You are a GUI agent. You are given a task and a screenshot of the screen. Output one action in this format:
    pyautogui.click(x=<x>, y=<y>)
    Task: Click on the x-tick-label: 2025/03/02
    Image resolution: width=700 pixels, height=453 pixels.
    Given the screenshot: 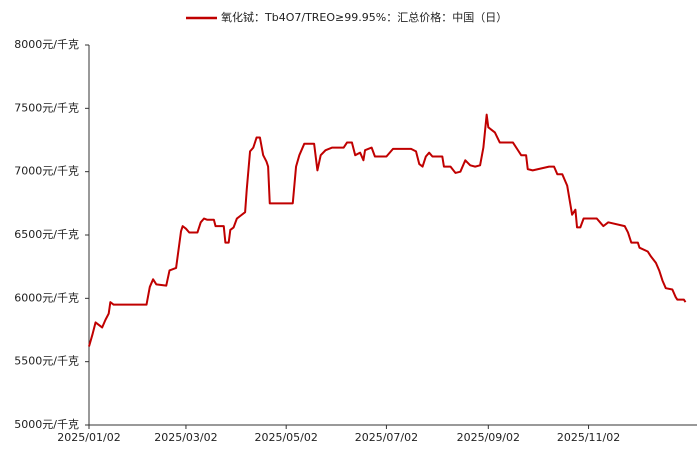 What is the action you would take?
    pyautogui.click(x=185, y=437)
    